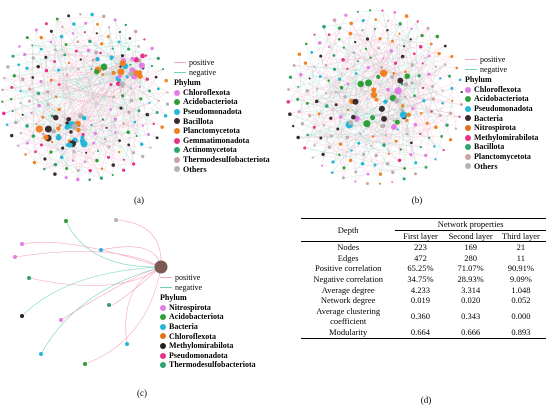 The height and width of the screenshot is (412, 550). I want to click on legend-label: Methylomirabilota, so click(506, 137).